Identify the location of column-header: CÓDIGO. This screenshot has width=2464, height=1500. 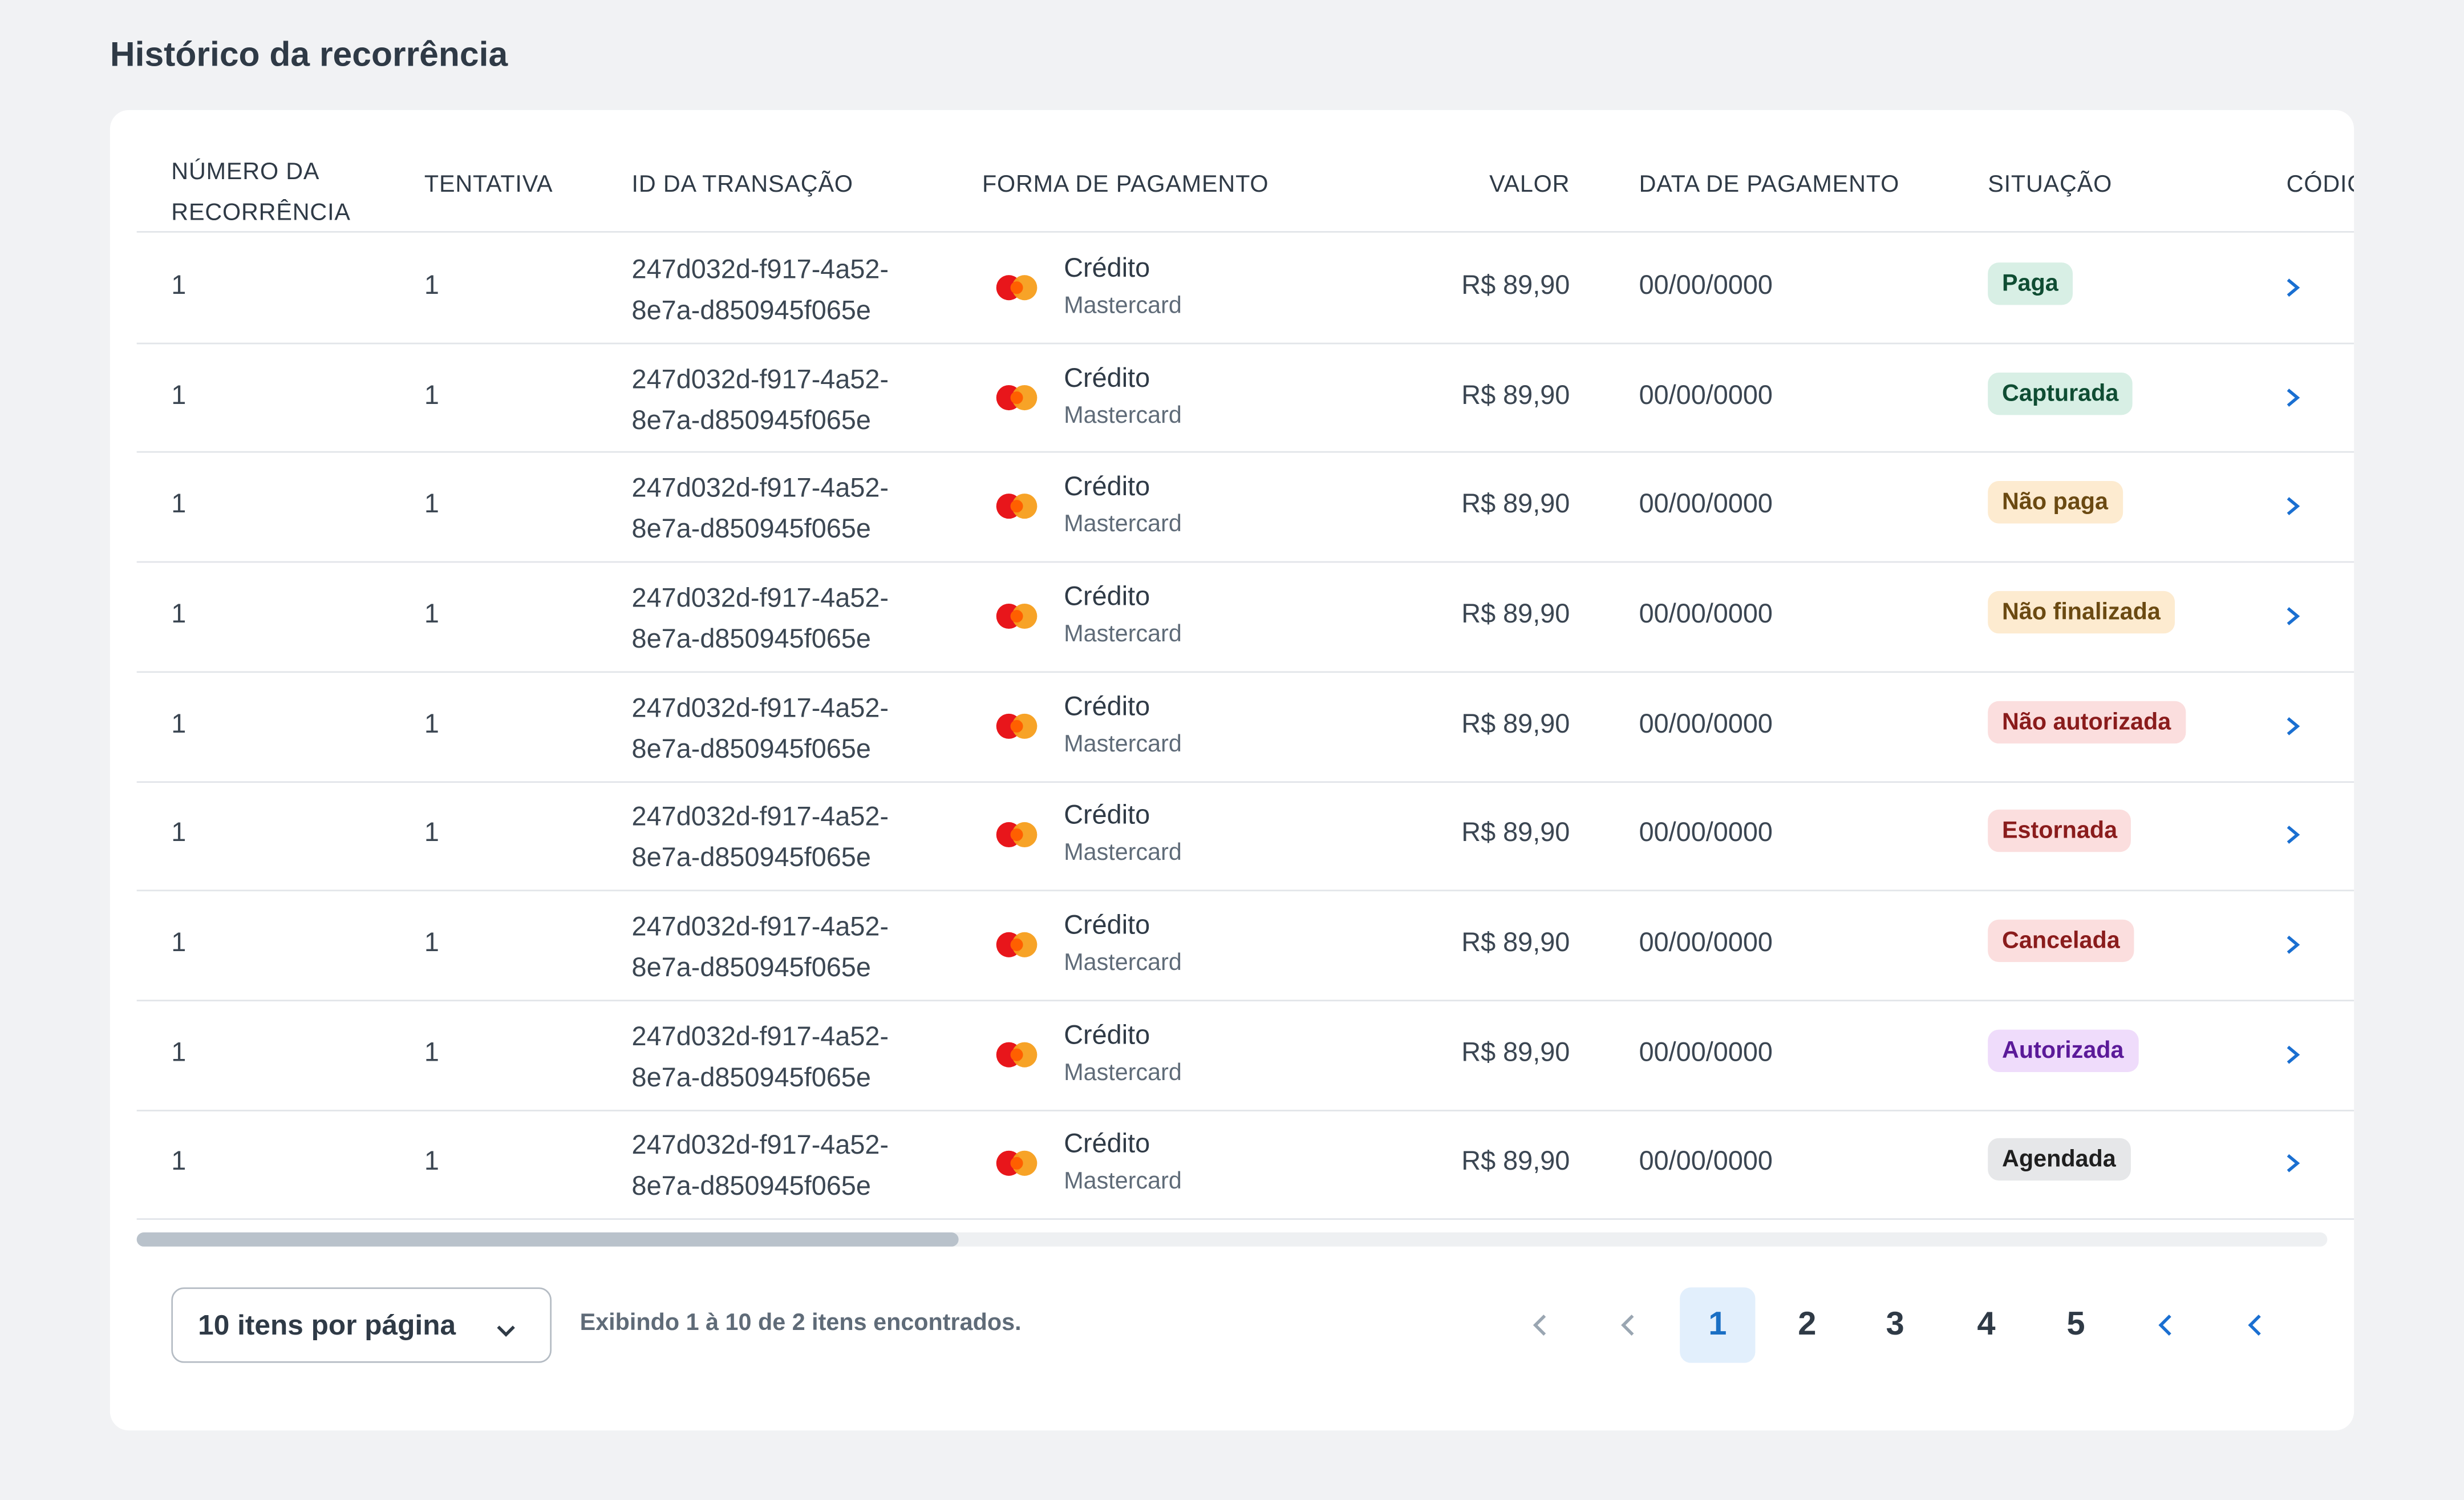
(2320, 185).